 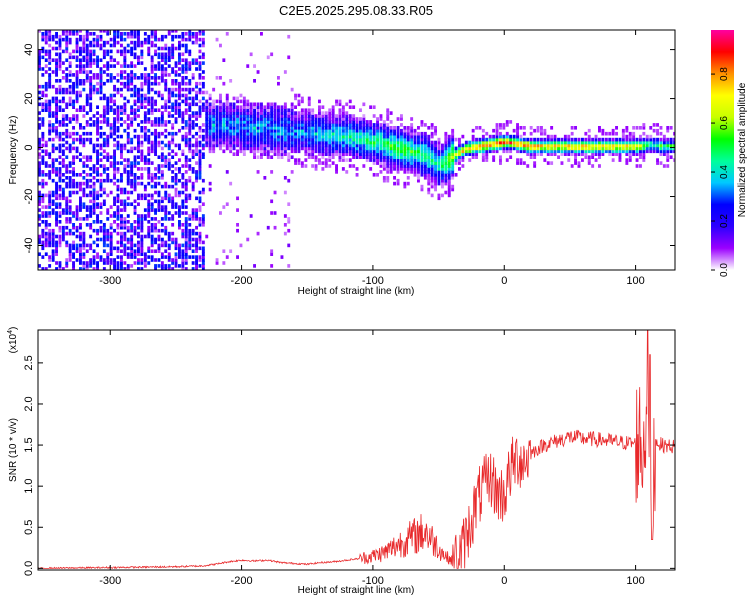 What do you see at coordinates (724, 221) in the screenshot?
I see `colorbar-tick-label: 0.2` at bounding box center [724, 221].